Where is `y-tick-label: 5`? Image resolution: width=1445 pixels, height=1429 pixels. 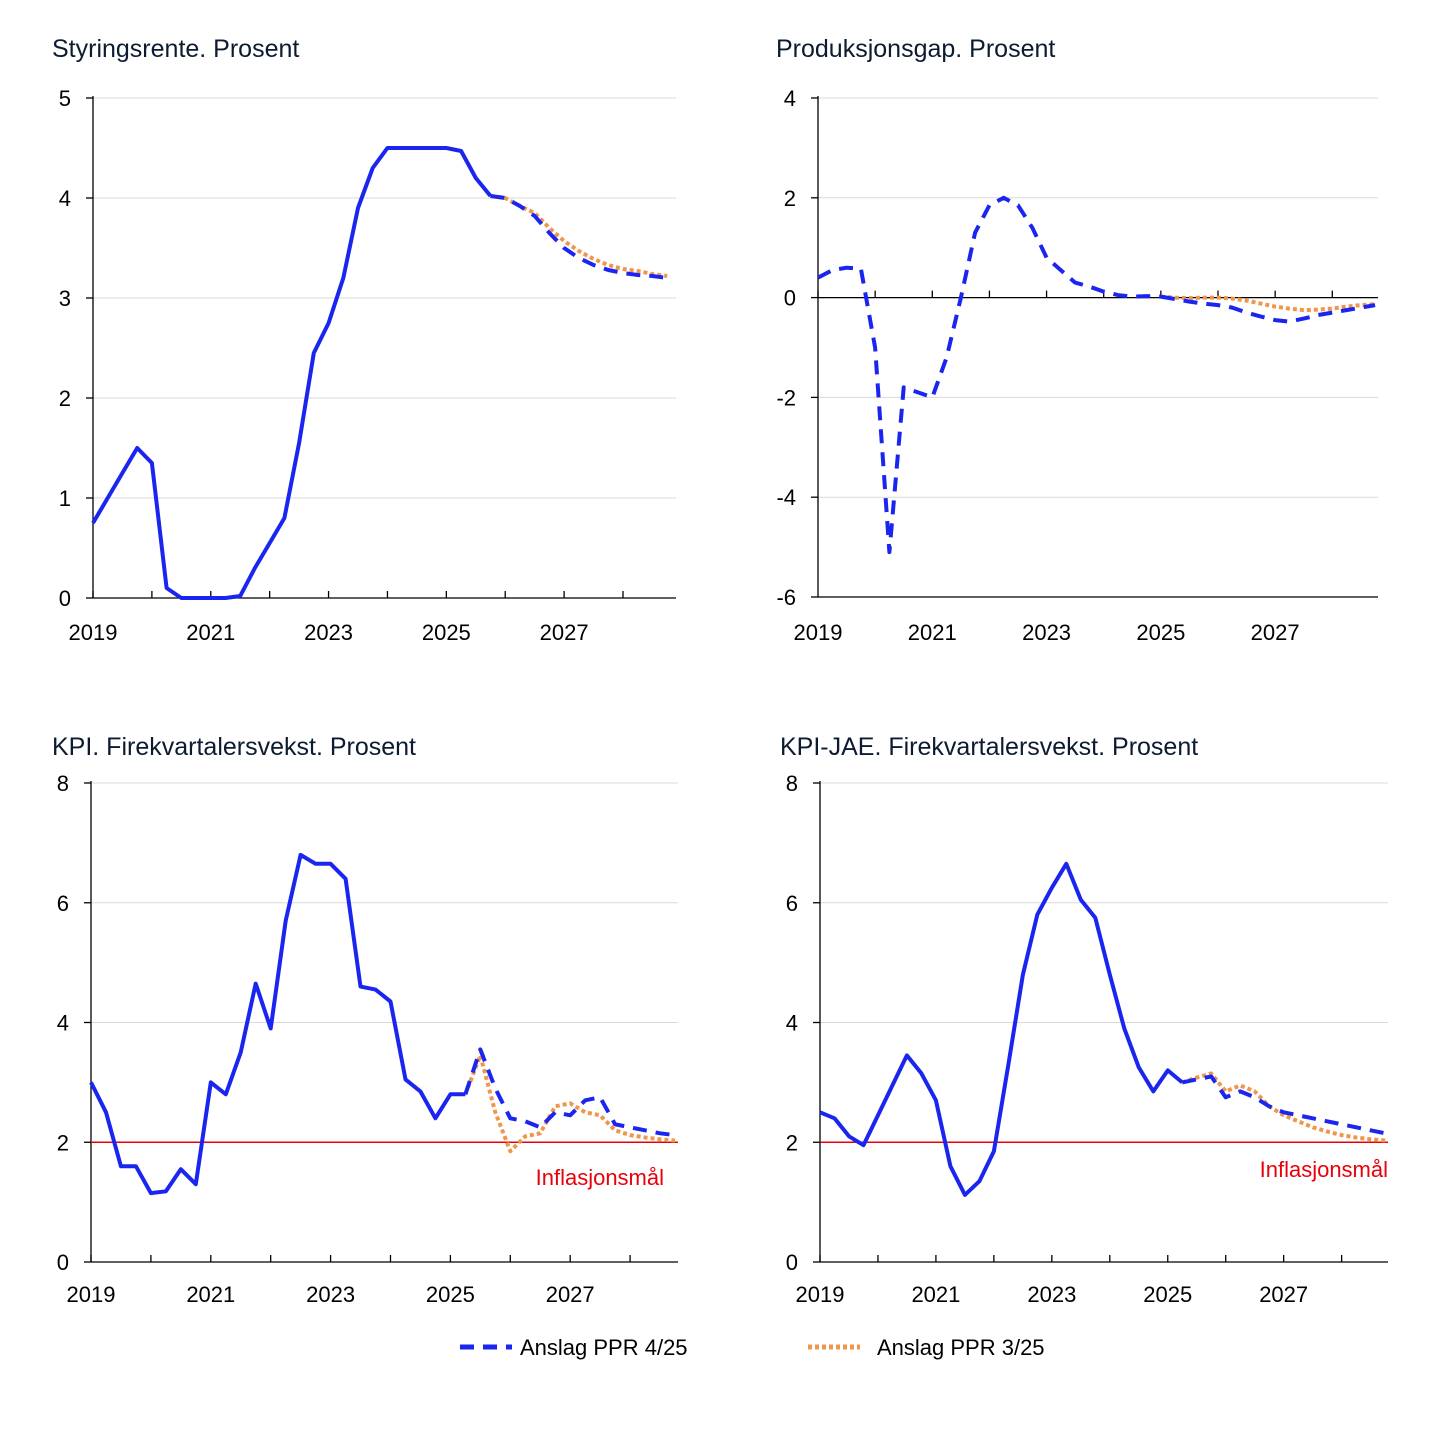 y-tick-label: 5 is located at coordinates (65, 98).